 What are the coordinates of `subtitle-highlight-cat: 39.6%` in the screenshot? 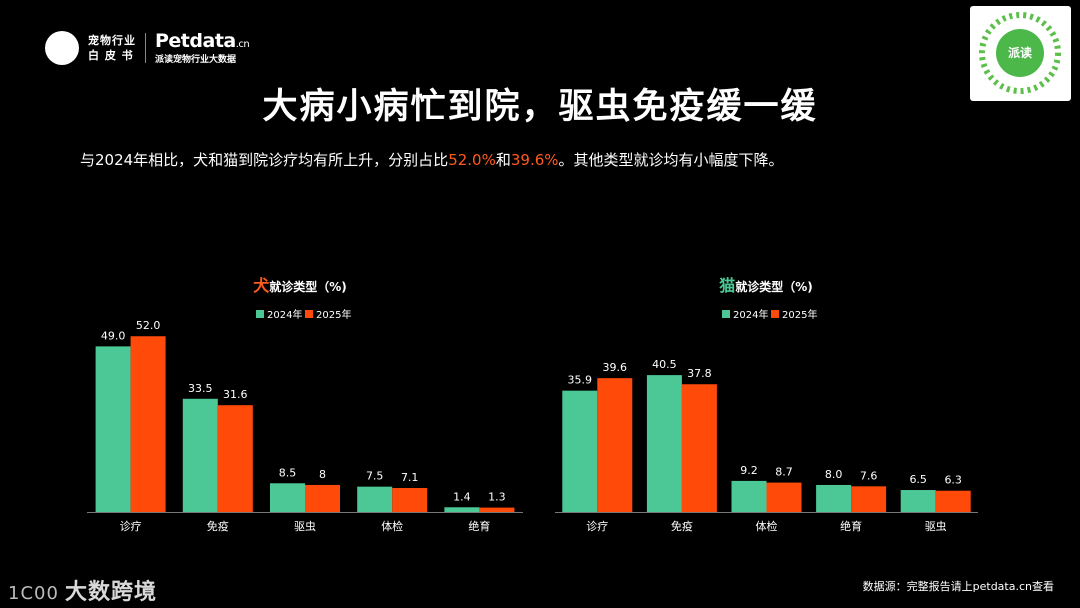 It's located at (534, 160).